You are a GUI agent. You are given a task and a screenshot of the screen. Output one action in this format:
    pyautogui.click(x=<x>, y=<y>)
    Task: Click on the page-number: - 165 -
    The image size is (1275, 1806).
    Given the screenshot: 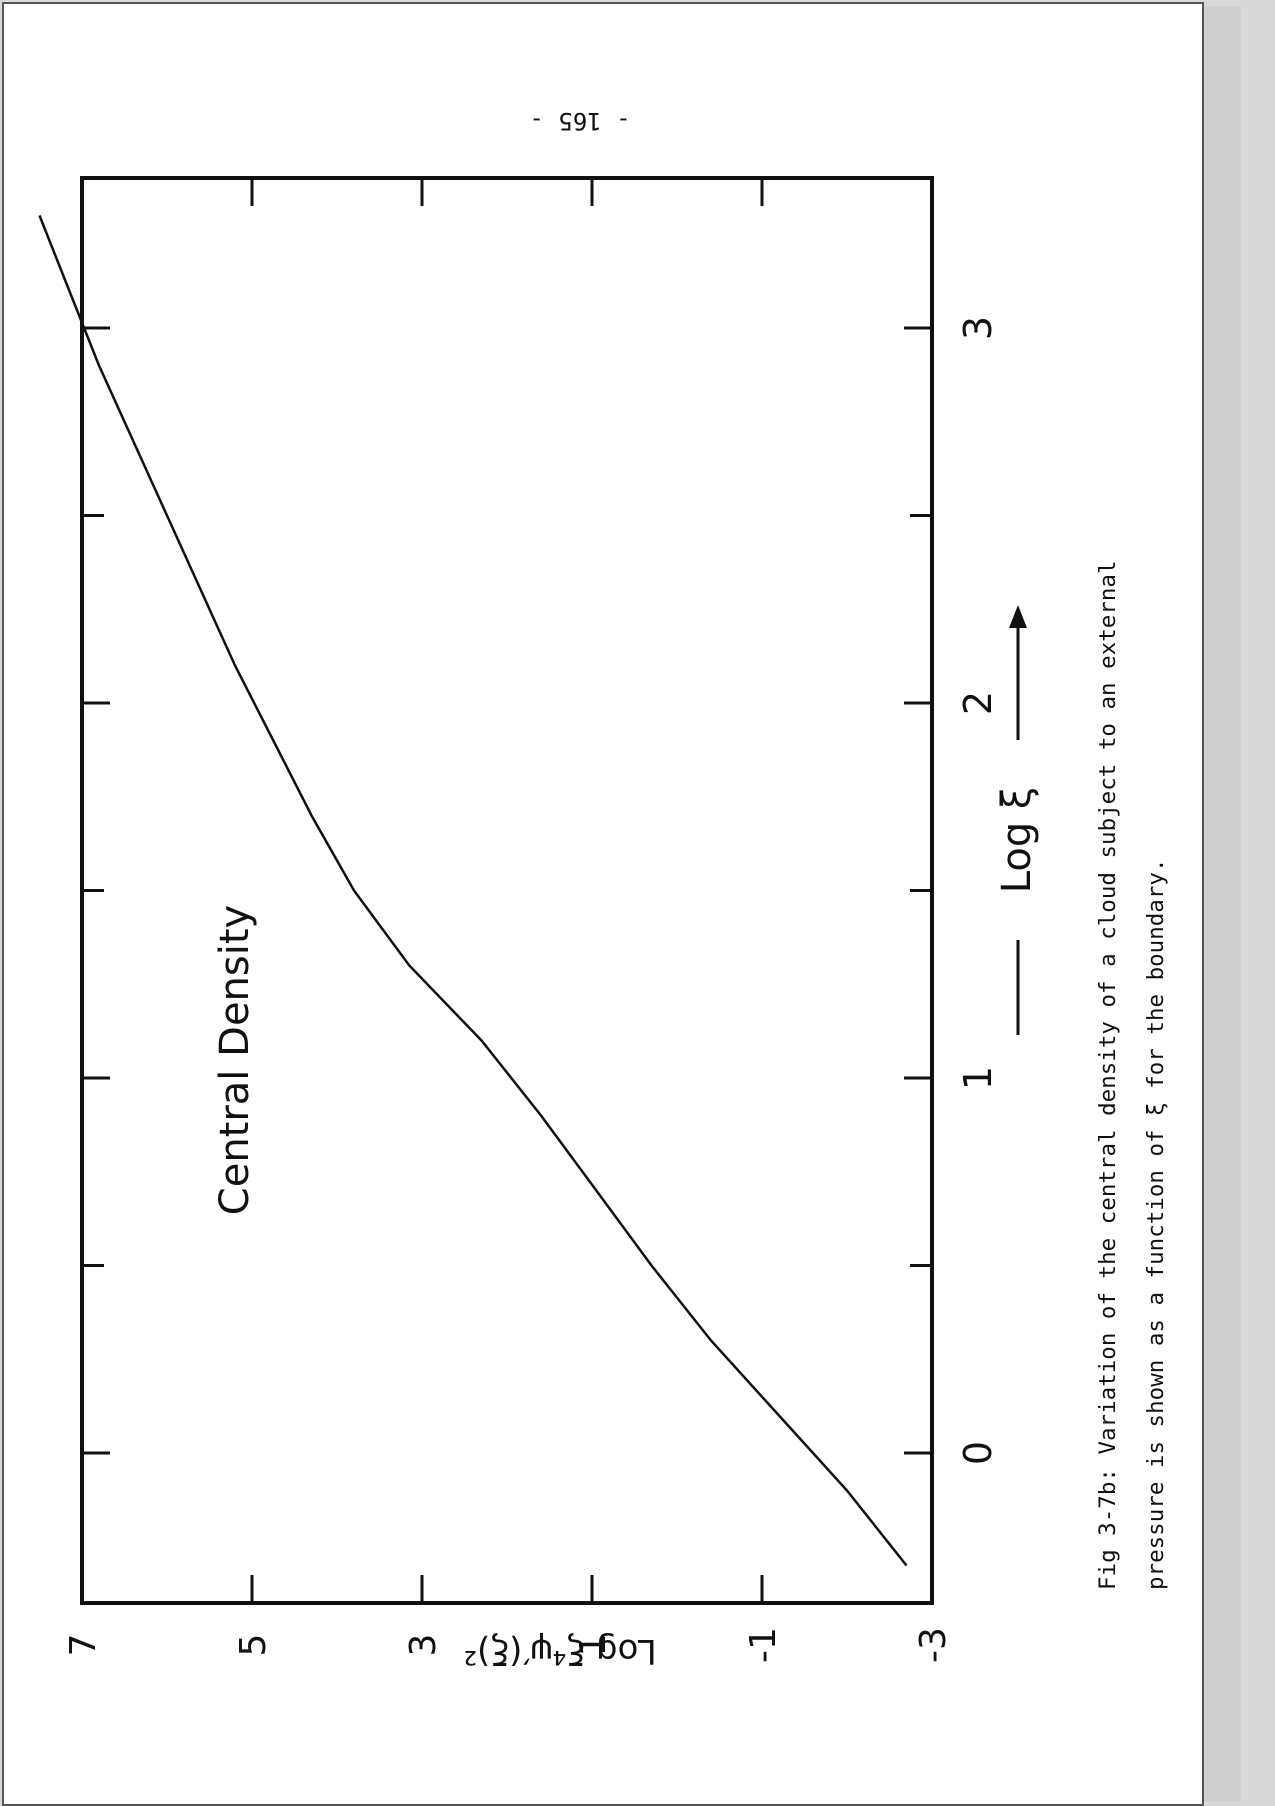 What is the action you would take?
    pyautogui.click(x=579, y=121)
    